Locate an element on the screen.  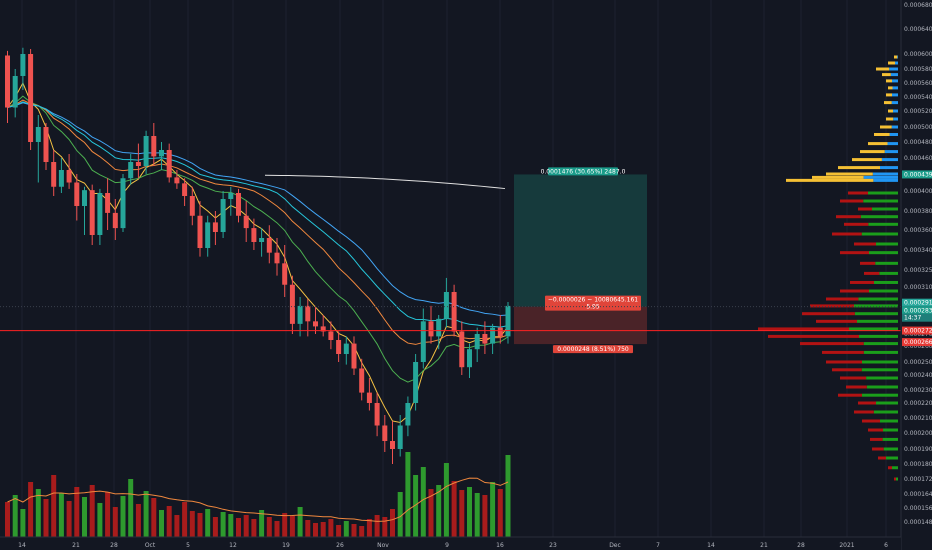
time-axis-bg is located at coordinates (450, 543).